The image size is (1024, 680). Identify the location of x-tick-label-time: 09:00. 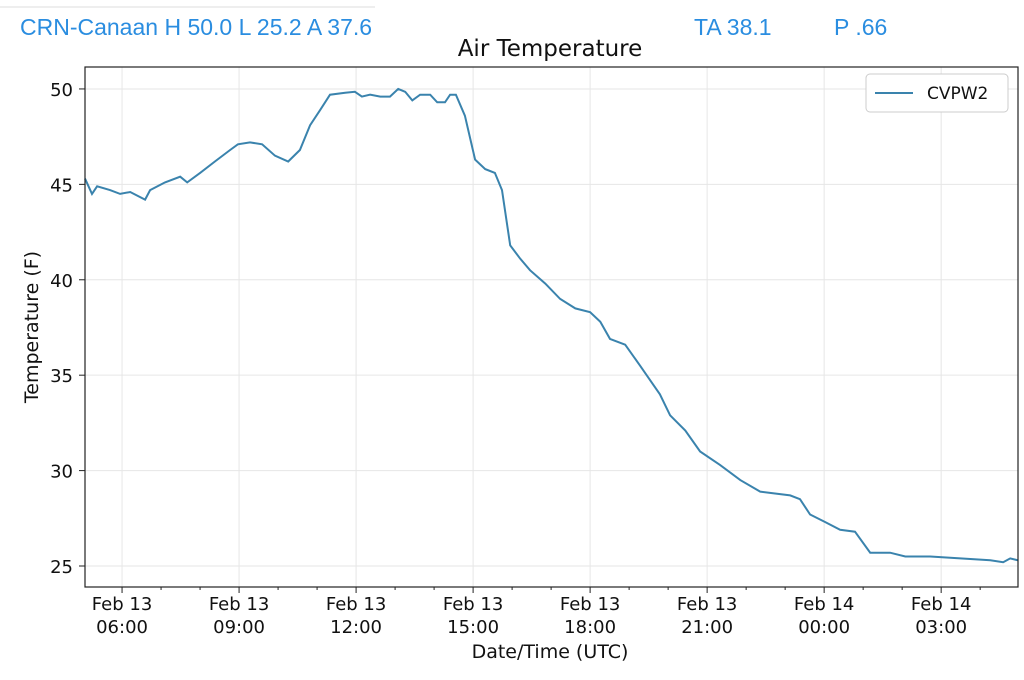
(239, 627).